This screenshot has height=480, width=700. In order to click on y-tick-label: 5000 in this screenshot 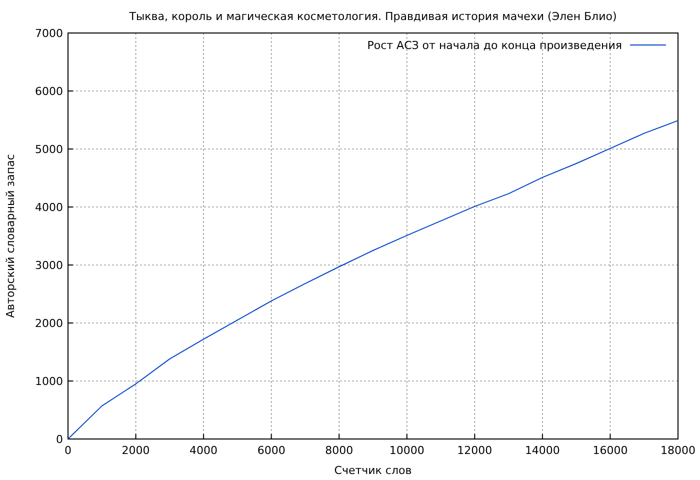, I will do `click(49, 149)`.